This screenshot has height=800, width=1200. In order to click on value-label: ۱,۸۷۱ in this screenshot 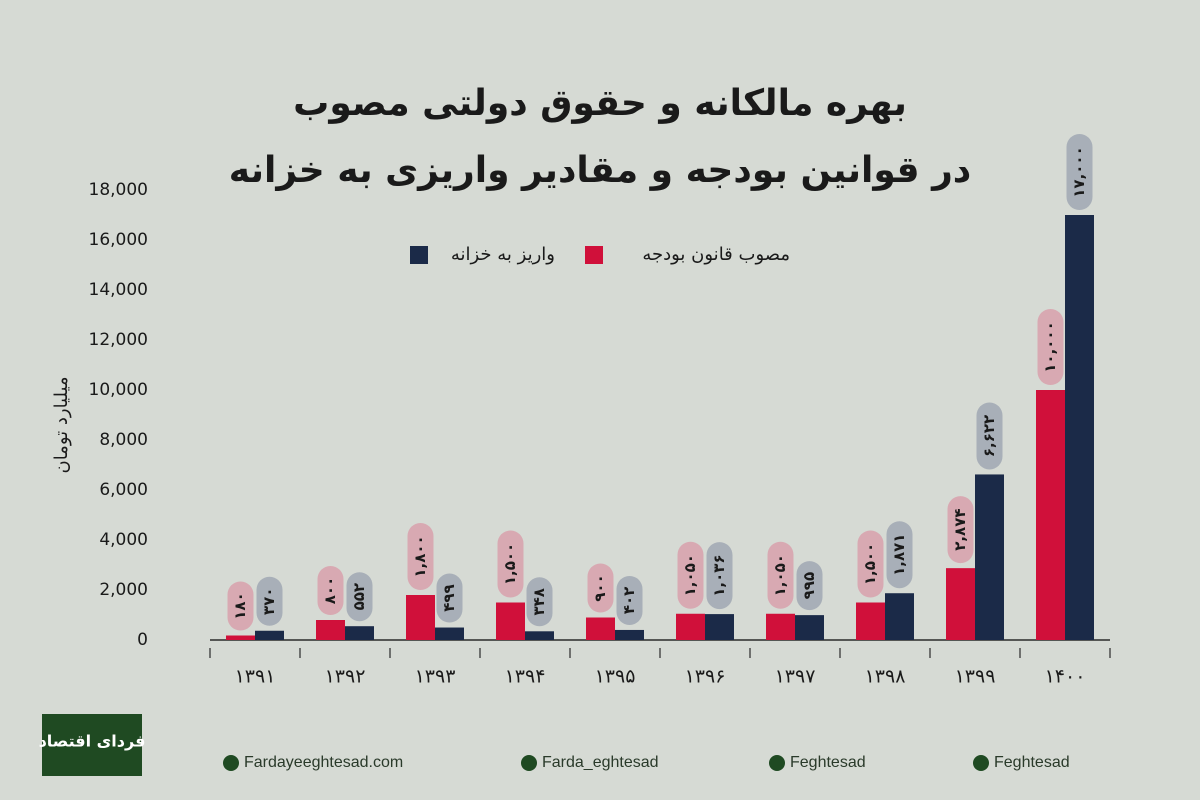, I will do `click(899, 555)`.